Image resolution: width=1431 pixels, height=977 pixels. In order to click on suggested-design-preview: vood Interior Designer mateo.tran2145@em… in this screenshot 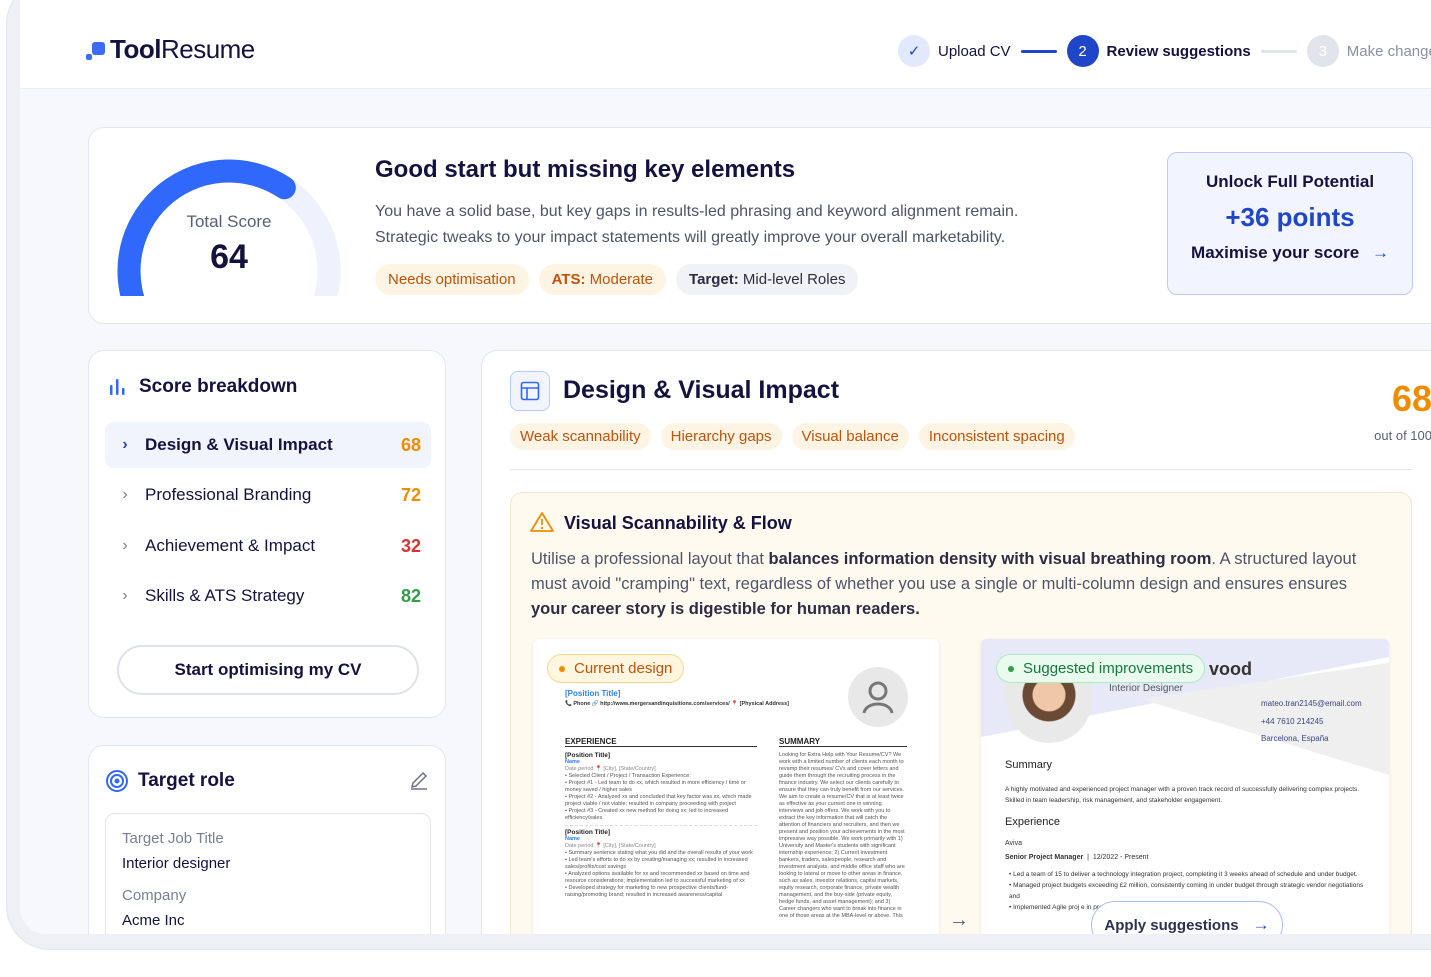, I will do `click(1185, 786)`.